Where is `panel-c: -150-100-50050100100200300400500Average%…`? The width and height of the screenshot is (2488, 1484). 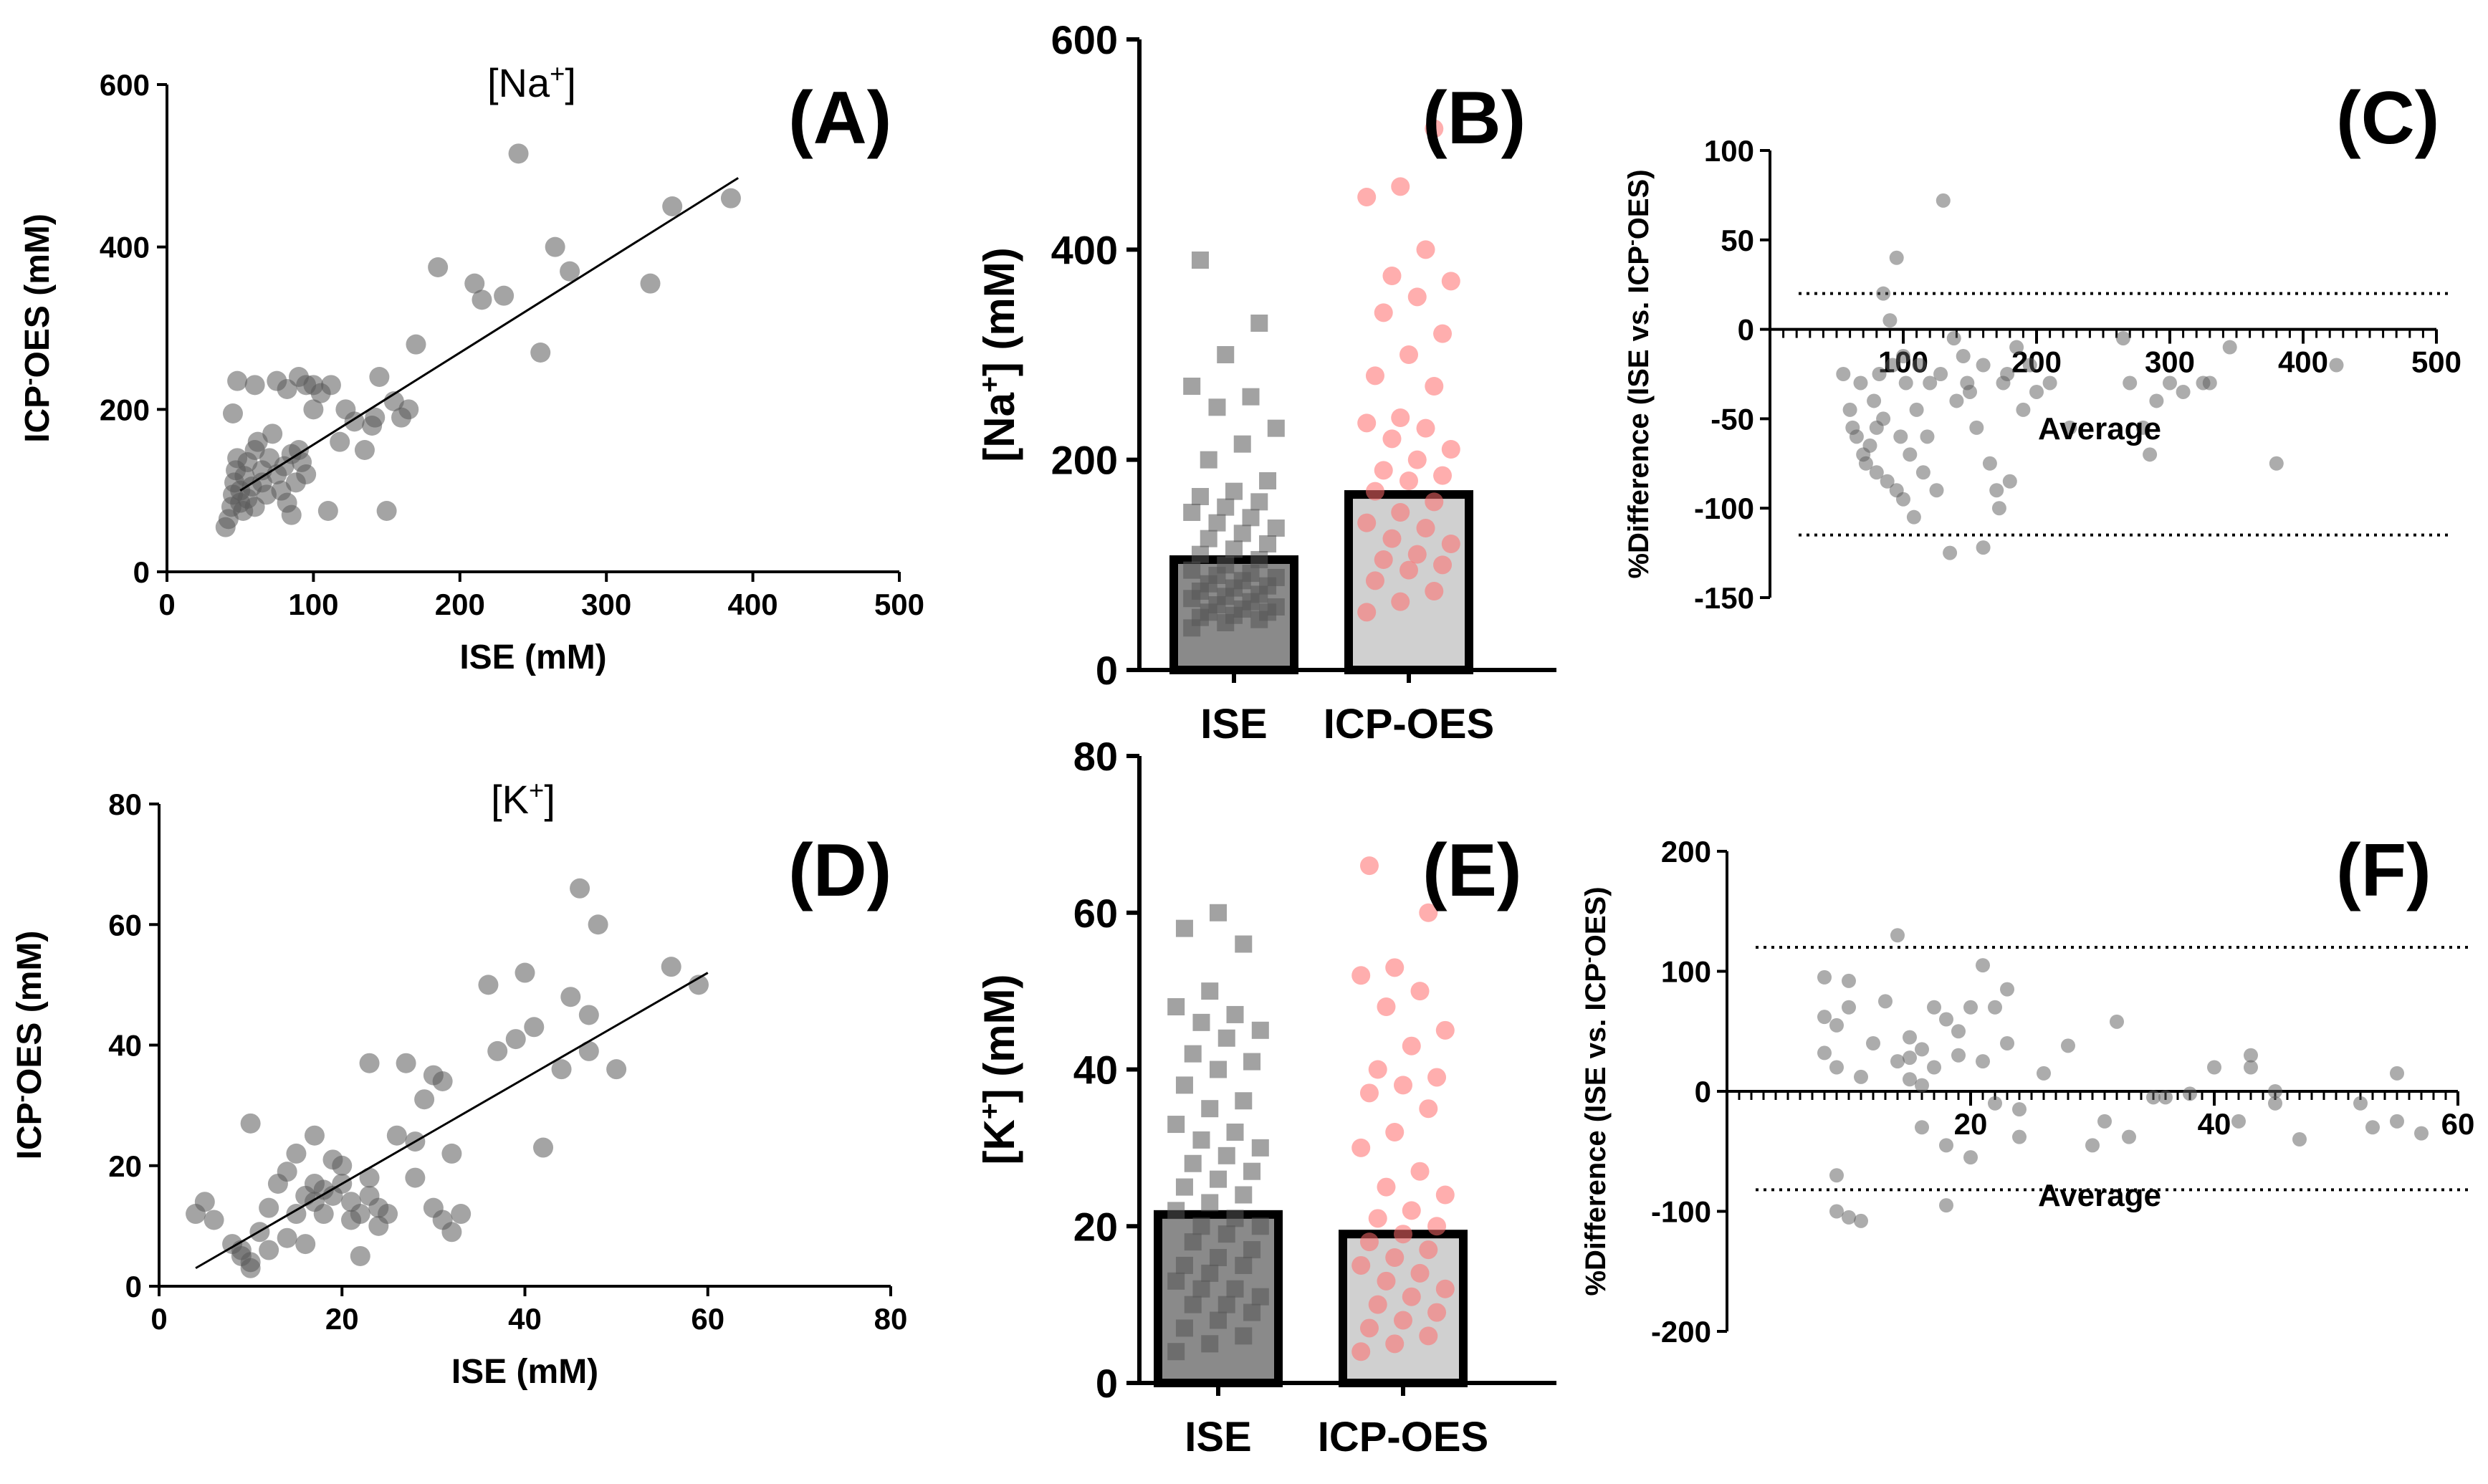
panel-c: -150-100-50050100100200300400500Average%… is located at coordinates (2040, 346).